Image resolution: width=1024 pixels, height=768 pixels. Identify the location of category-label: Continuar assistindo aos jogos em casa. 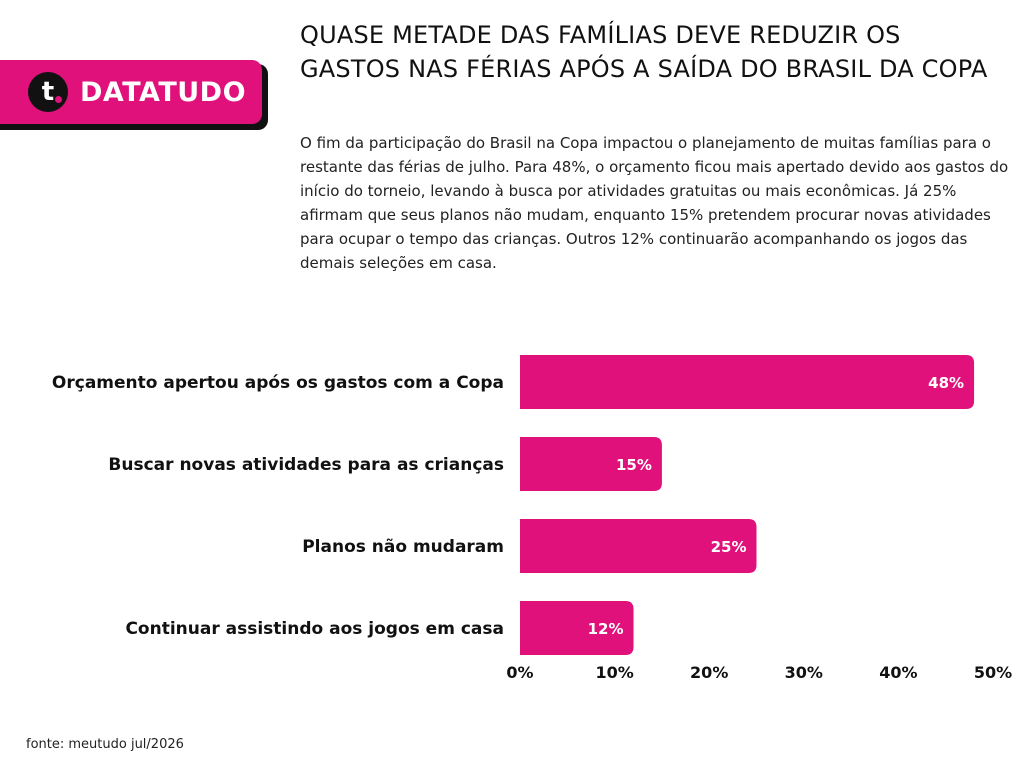
(314, 629).